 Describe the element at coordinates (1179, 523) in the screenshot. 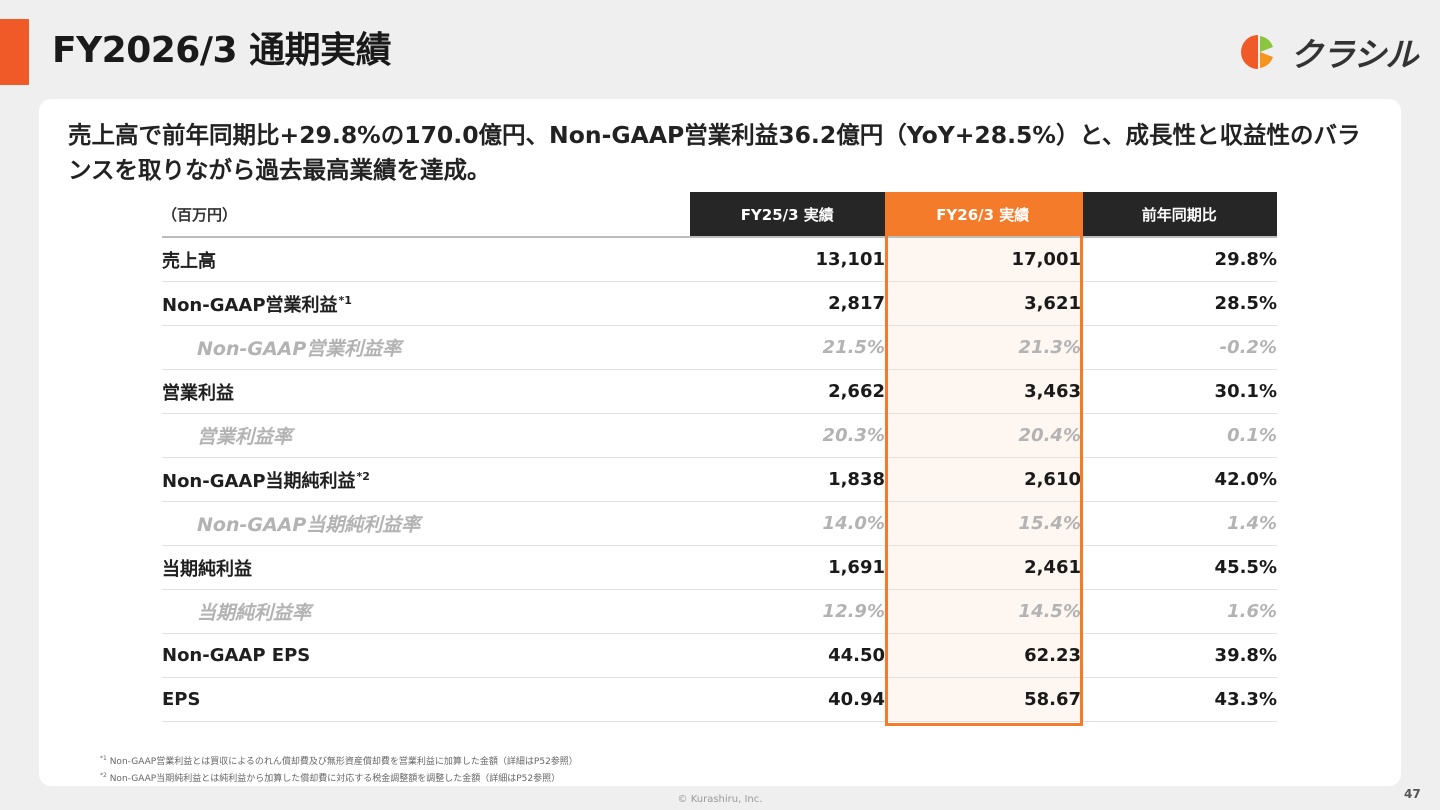

I see `yoy-value: 1.4%` at that location.